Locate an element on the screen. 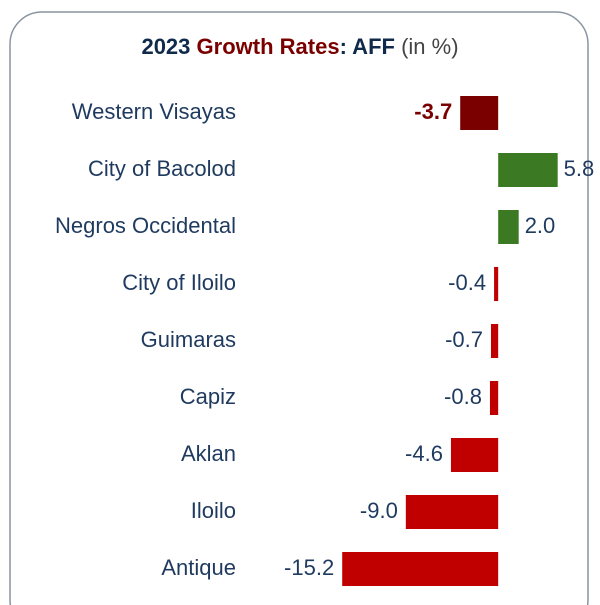  value-label: 2.0 is located at coordinates (540, 225).